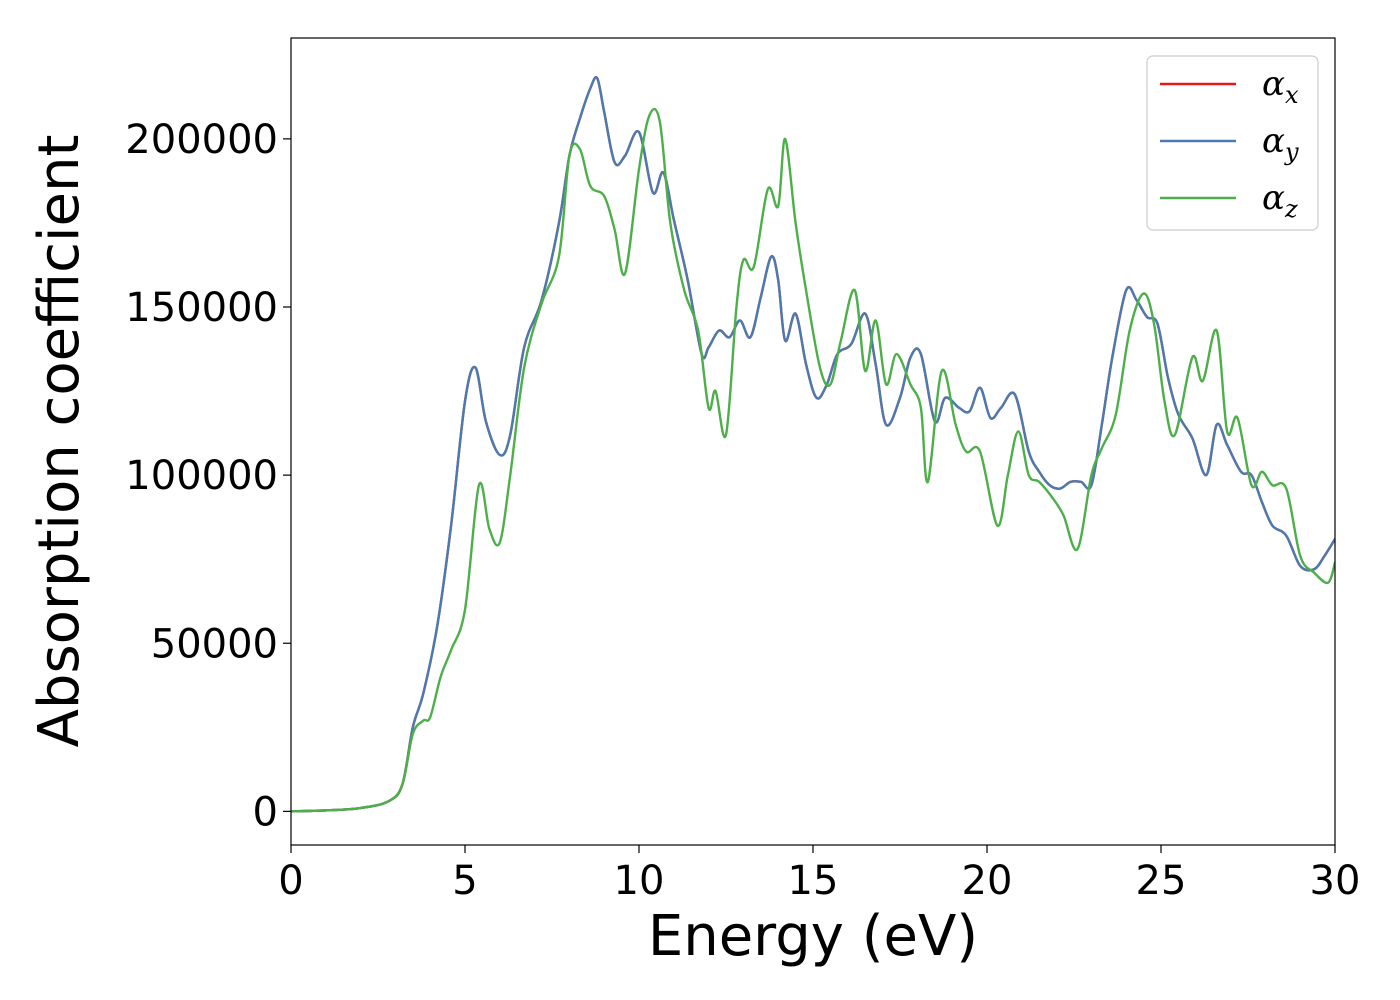  I want to click on legend-label-y: αy, so click(1280, 143).